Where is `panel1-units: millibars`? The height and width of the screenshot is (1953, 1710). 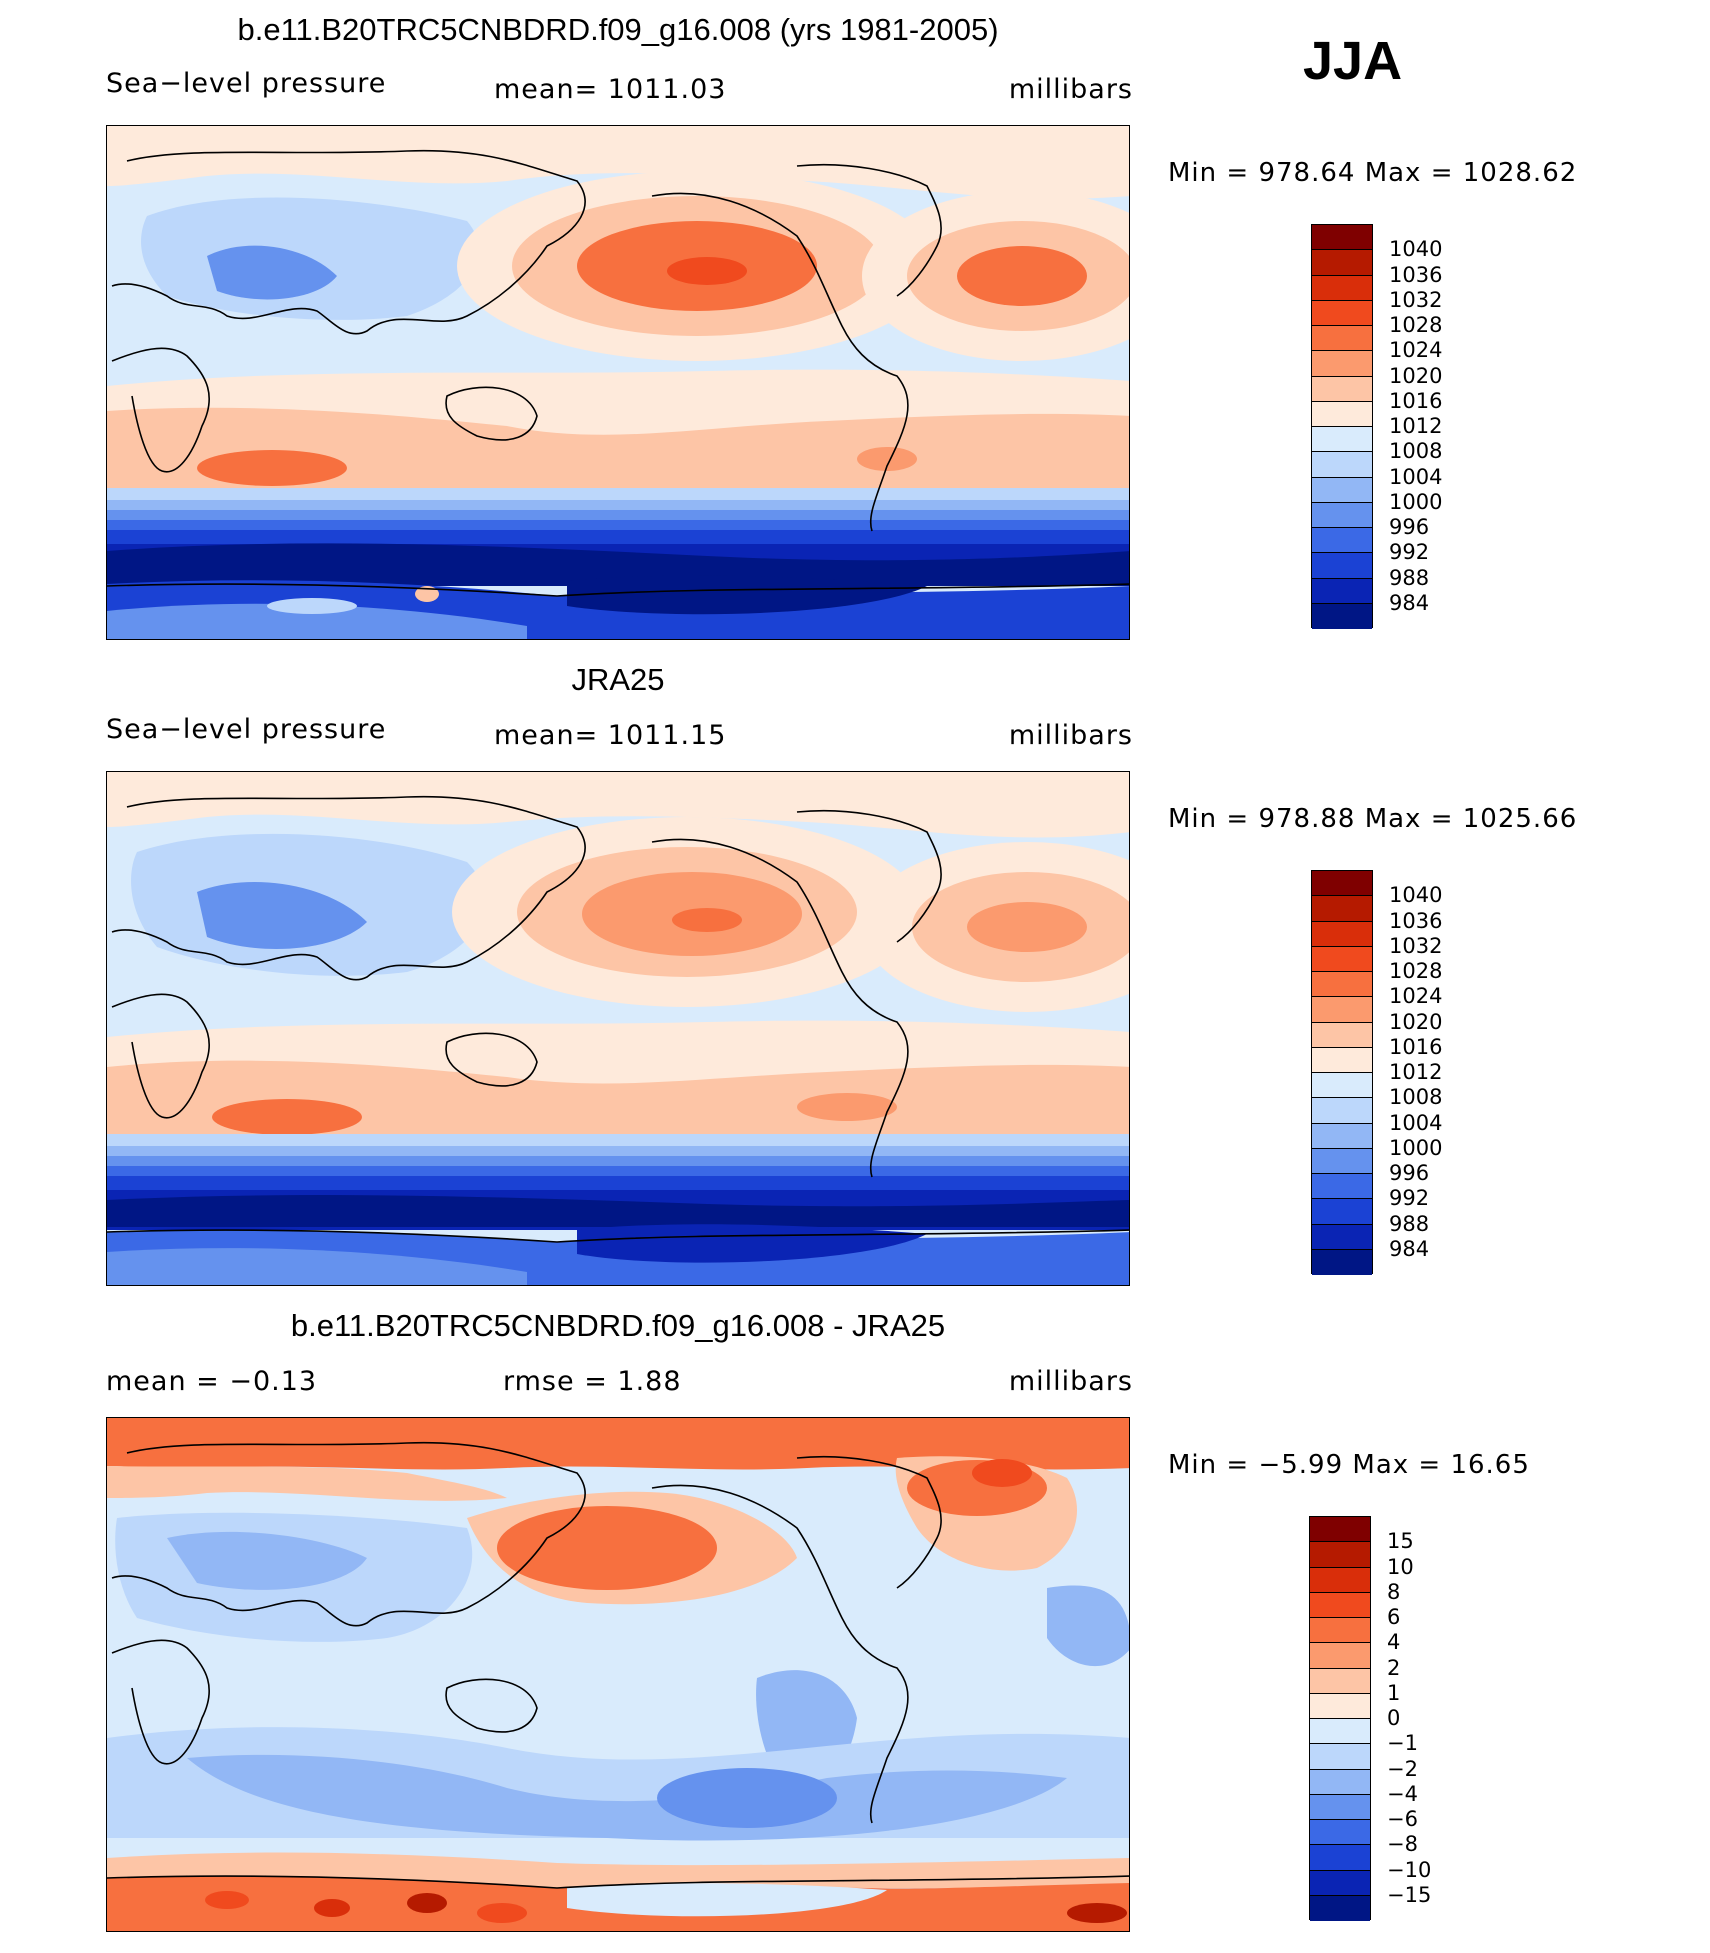 panel1-units: millibars is located at coordinates (1070, 89).